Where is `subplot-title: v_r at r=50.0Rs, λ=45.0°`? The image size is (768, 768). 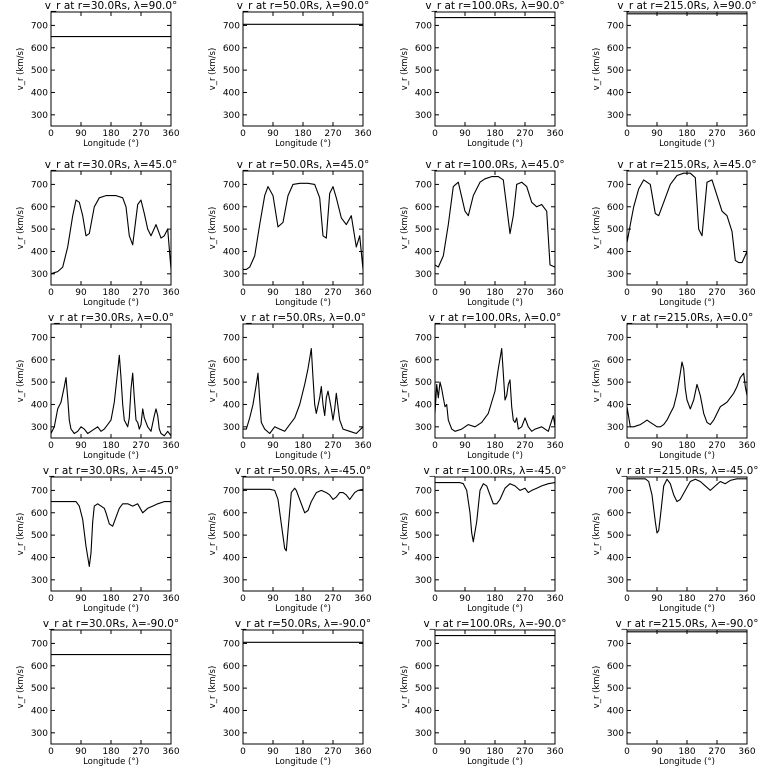
subplot-title: v_r at r=50.0Rs, λ=45.0° is located at coordinates (303, 165).